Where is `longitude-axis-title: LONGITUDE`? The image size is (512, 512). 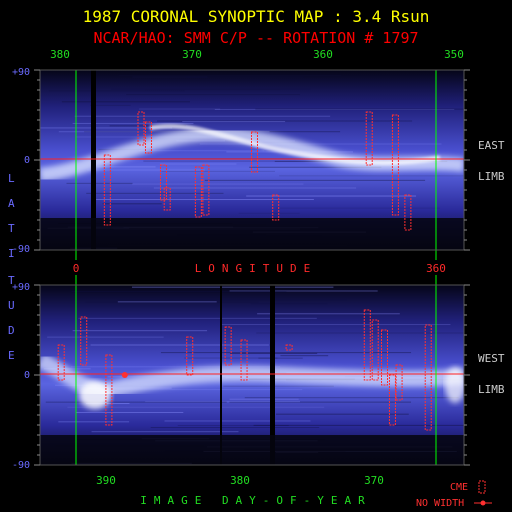 longitude-axis-title: LONGITUDE is located at coordinates (256, 268).